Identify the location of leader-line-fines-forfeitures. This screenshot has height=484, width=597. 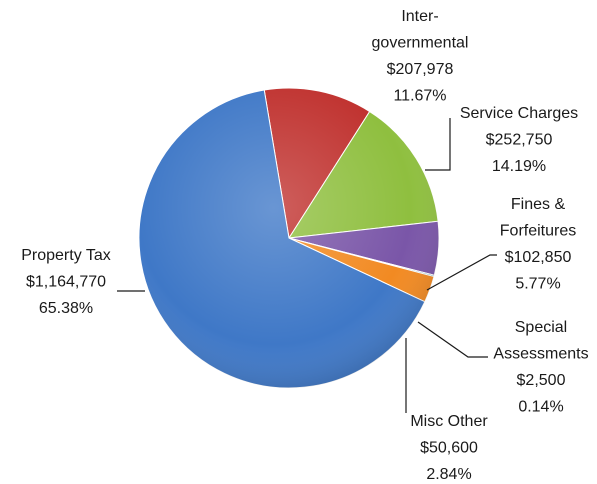
(461, 272).